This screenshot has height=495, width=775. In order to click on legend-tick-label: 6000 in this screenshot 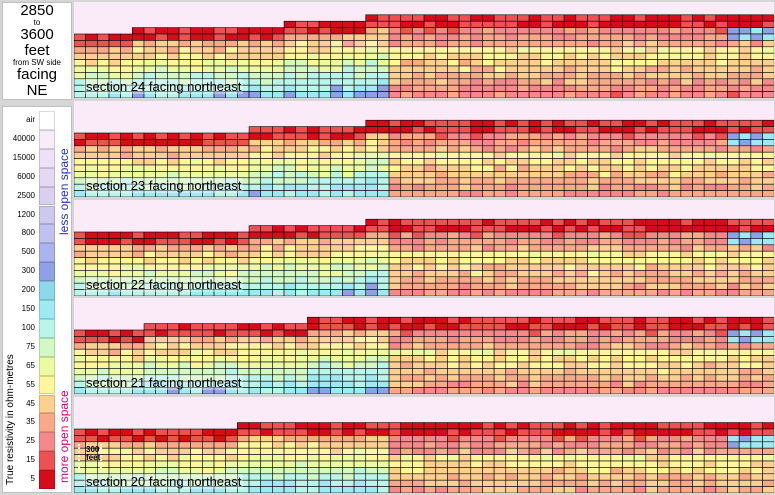, I will do `click(26, 176)`.